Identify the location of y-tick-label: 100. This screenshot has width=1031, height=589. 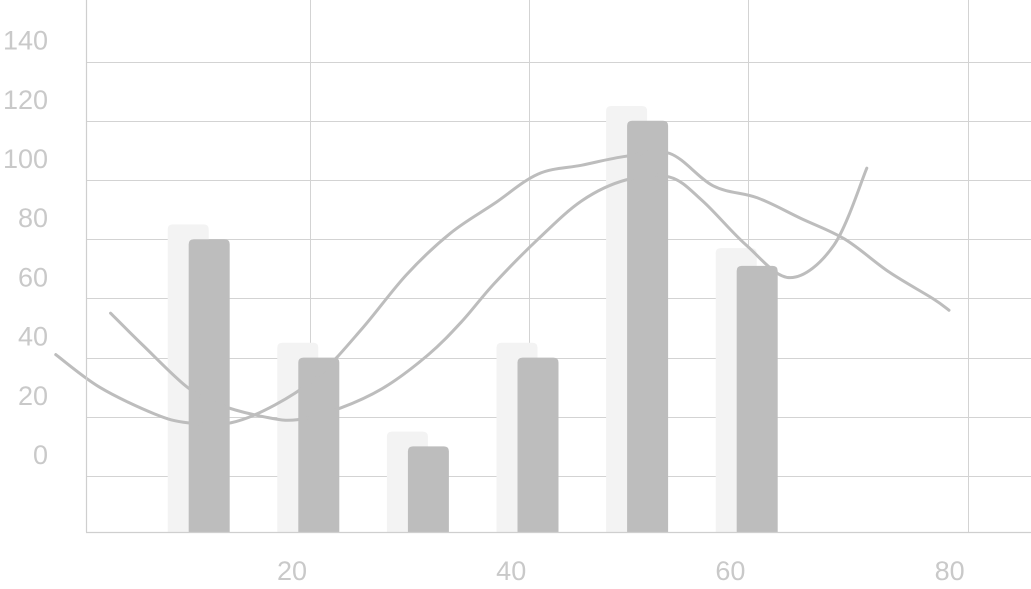
(25, 159).